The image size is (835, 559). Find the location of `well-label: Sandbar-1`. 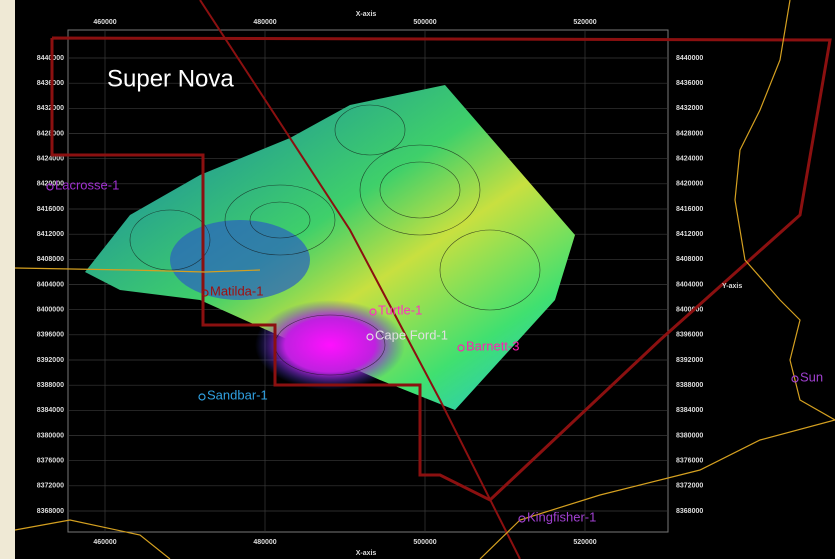

well-label: Sandbar-1 is located at coordinates (237, 394).